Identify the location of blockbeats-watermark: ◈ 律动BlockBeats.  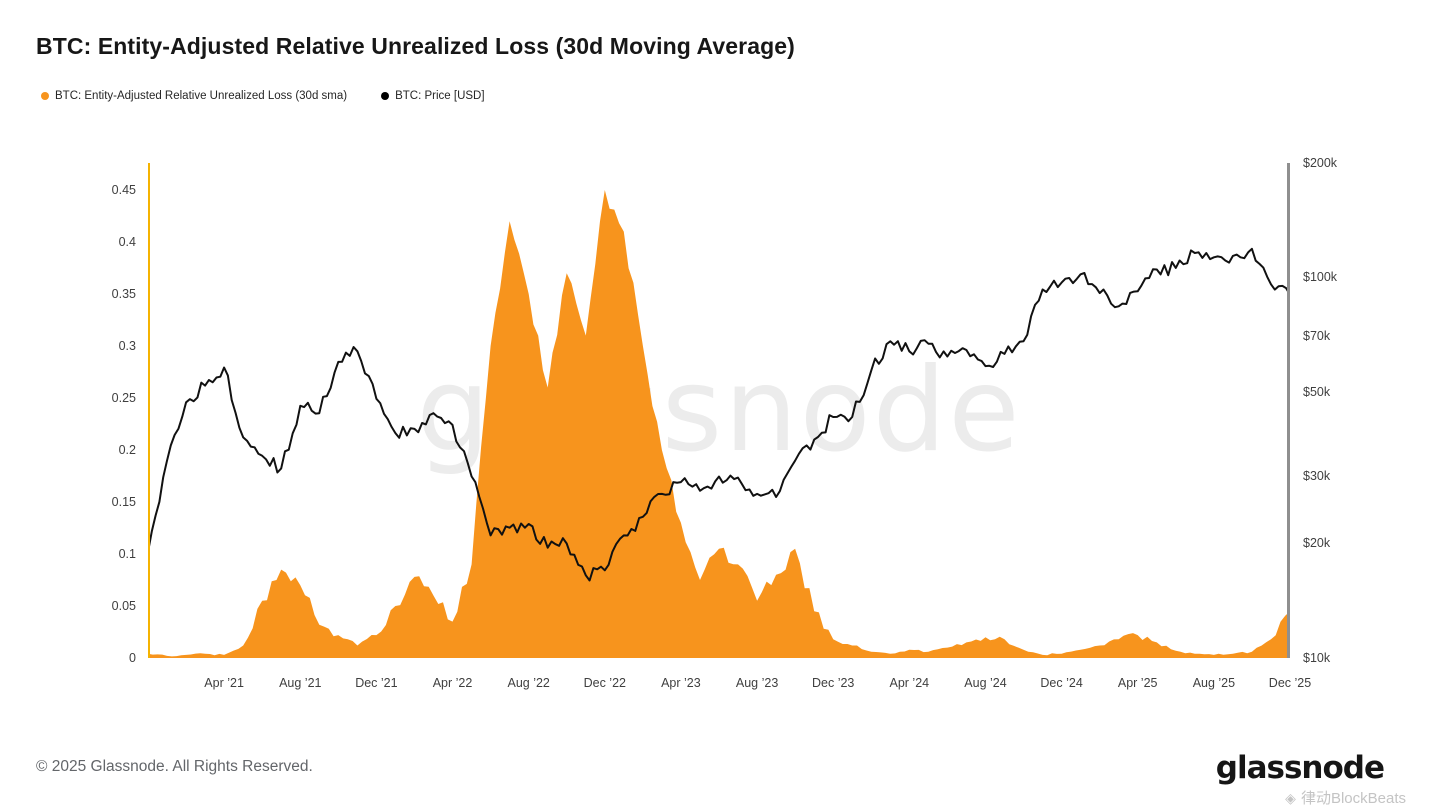
(1345, 797).